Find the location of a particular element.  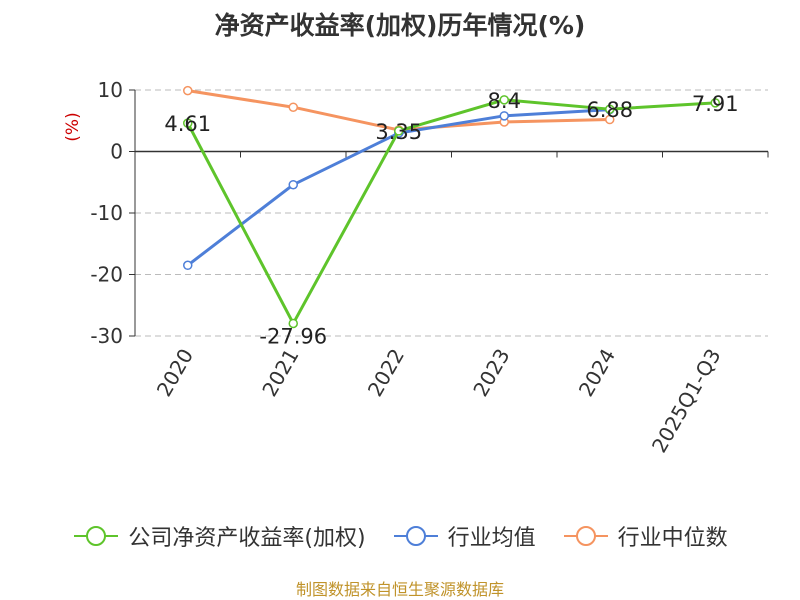

y-tick-label: 0 is located at coordinates (116, 152).